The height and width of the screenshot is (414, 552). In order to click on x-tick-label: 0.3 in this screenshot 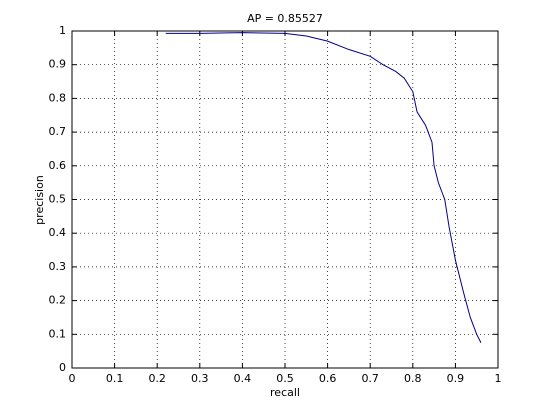, I will do `click(200, 378)`.